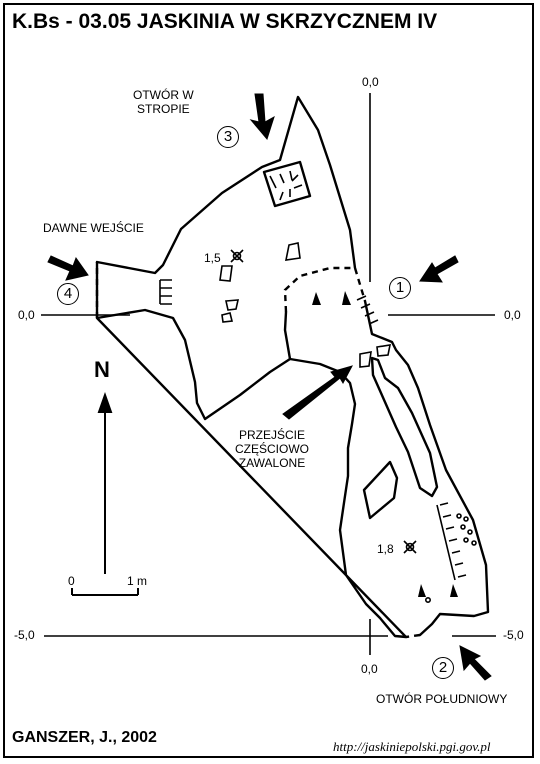 This screenshot has width=540, height=764. What do you see at coordinates (137, 581) in the screenshot?
I see `scale-end: 1 m` at bounding box center [137, 581].